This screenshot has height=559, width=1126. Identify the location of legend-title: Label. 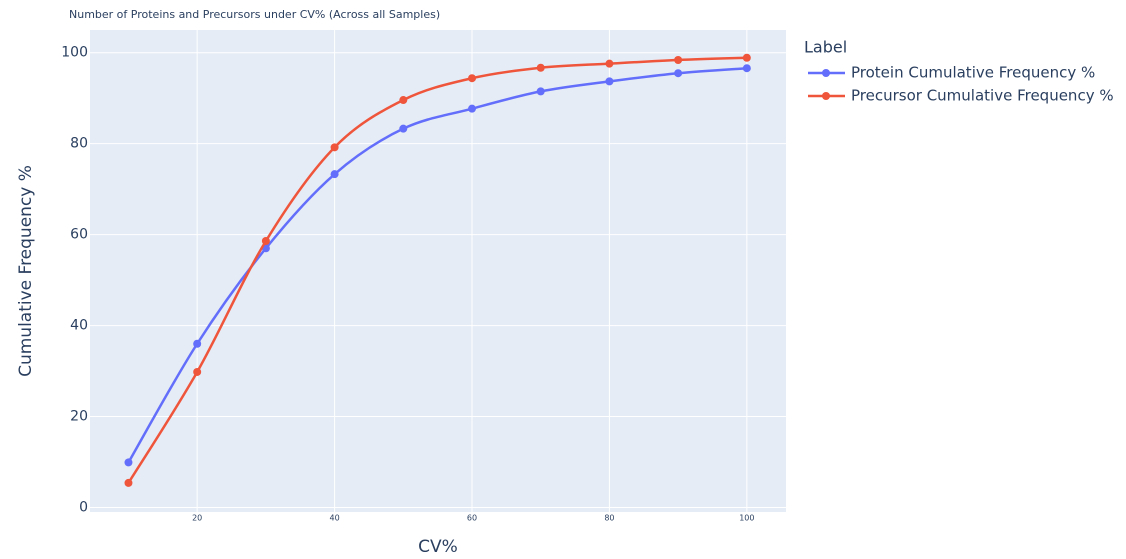
(825, 47).